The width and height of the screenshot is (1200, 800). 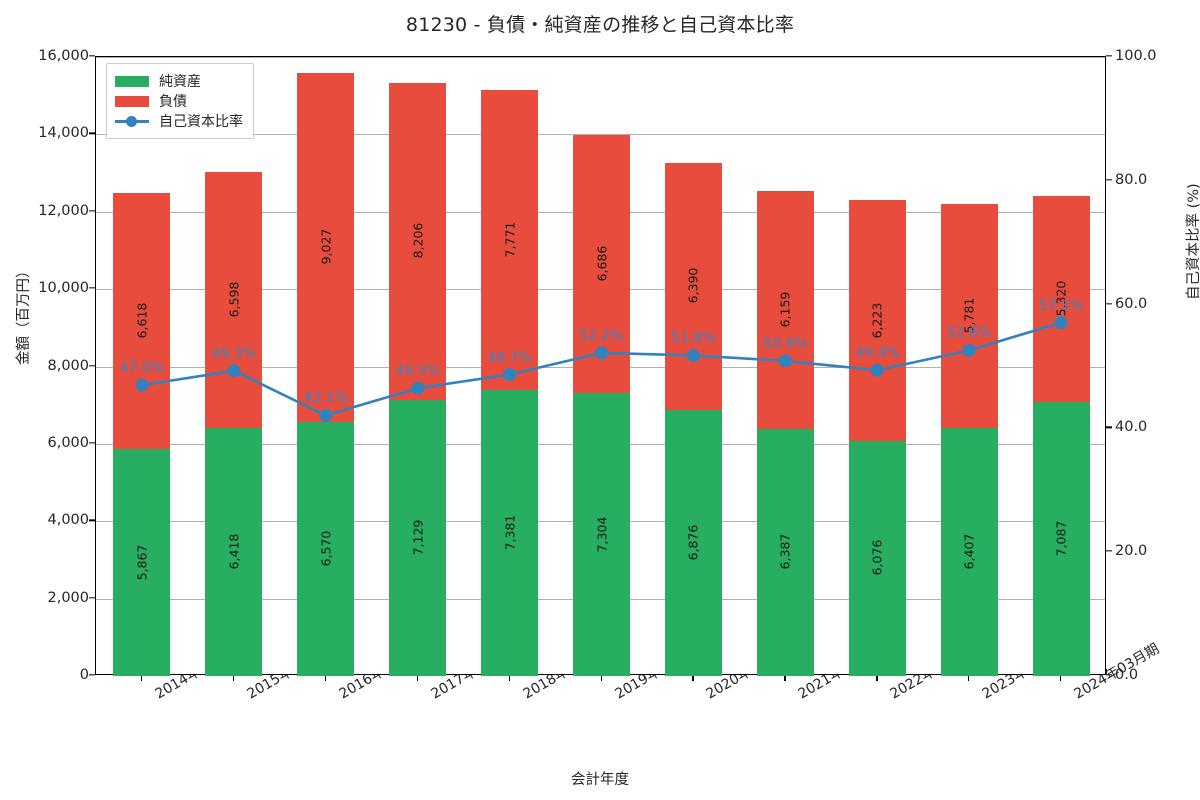 I want to click on x-tick-label: 2018年03月期, so click(x=565, y=672).